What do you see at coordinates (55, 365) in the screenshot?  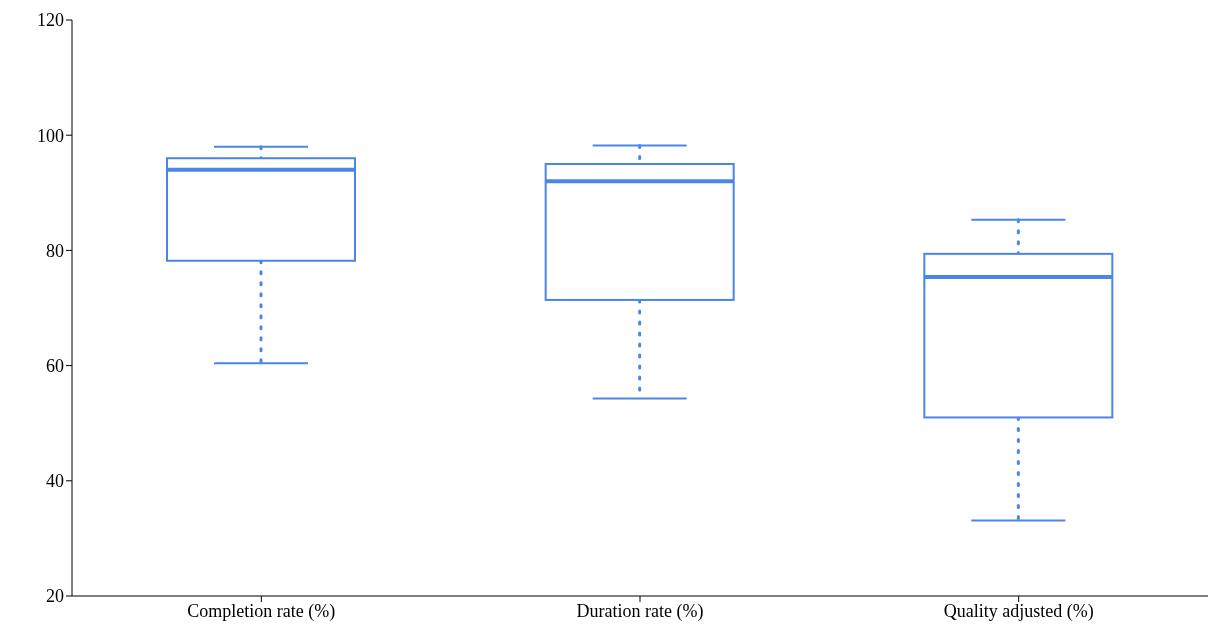 I see `y-tick-label: 60` at bounding box center [55, 365].